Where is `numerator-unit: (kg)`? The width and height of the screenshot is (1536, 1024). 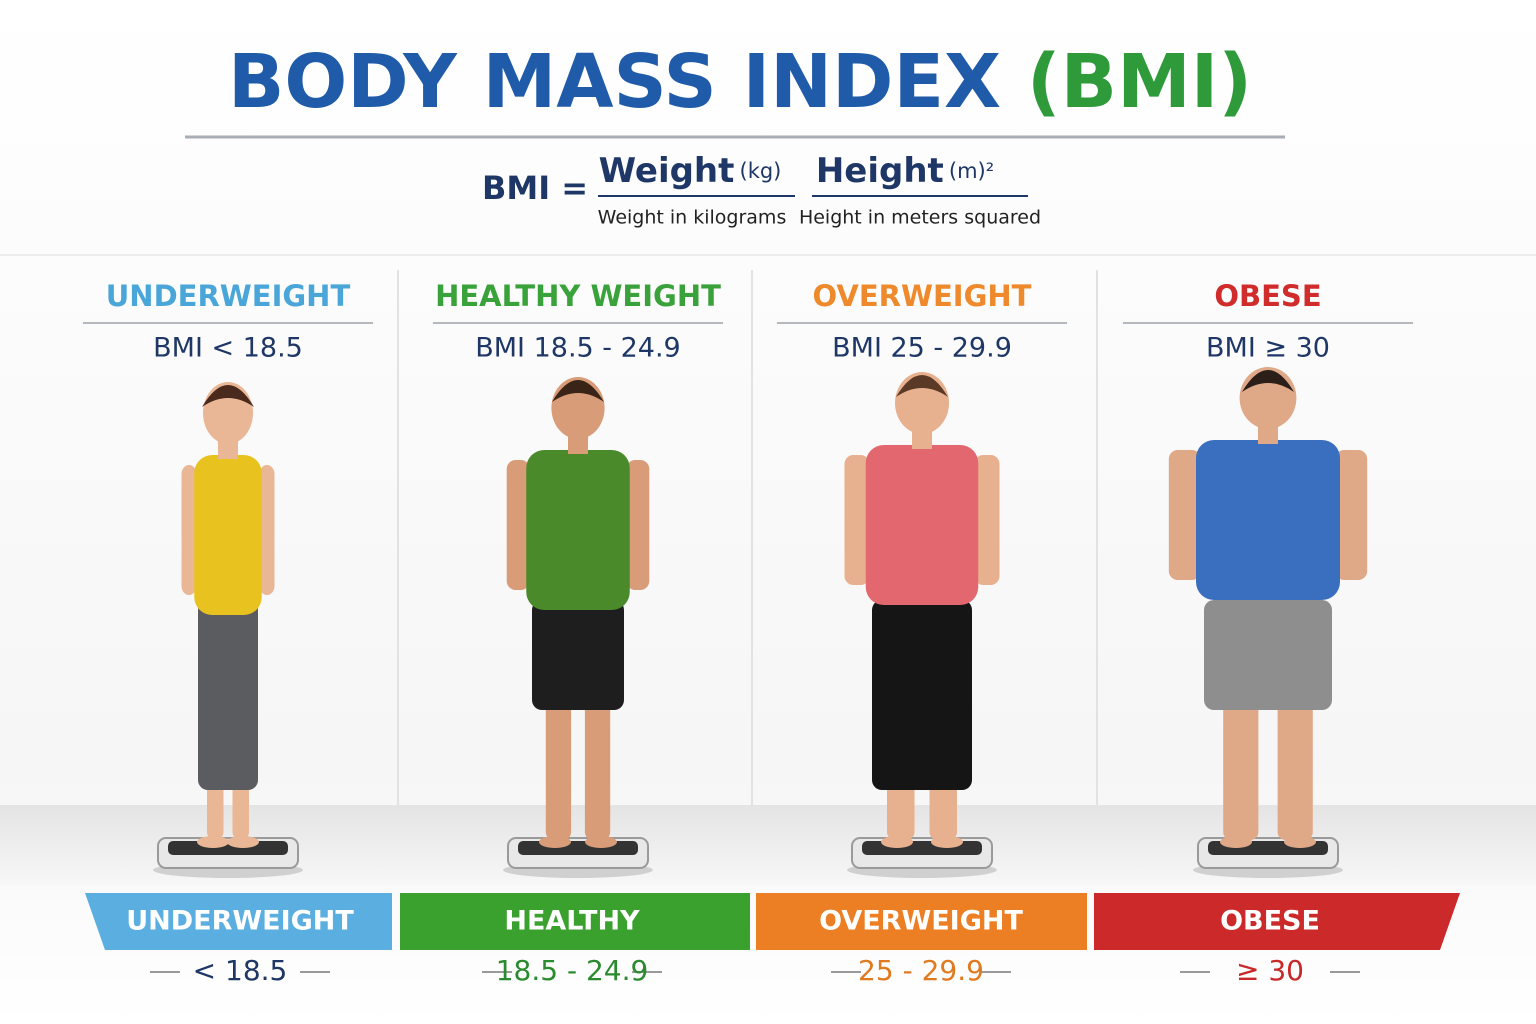 numerator-unit: (kg) is located at coordinates (761, 171).